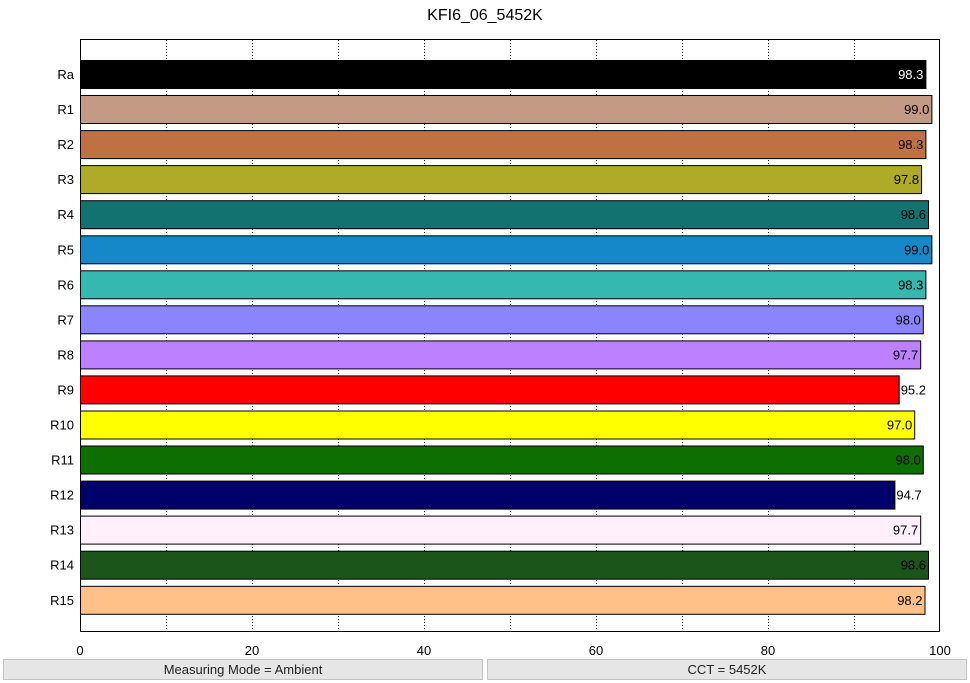  What do you see at coordinates (906, 179) in the screenshot?
I see `value-label-r3: 97.8` at bounding box center [906, 179].